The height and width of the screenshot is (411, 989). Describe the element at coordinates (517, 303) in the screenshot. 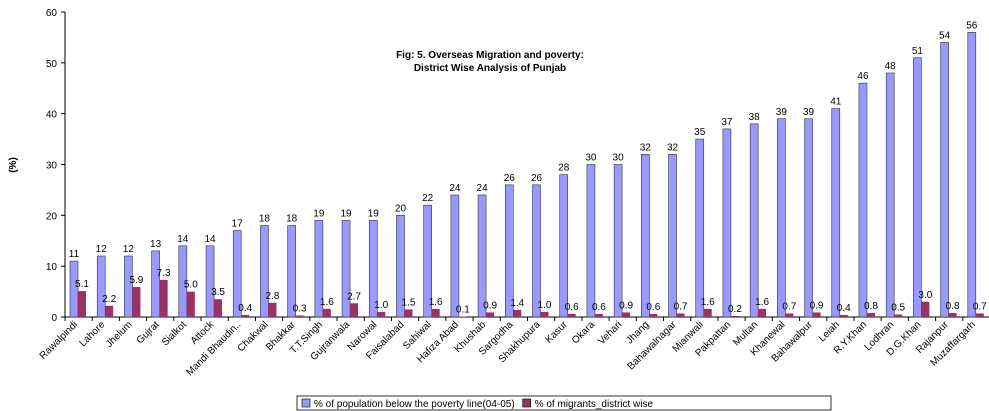

I see `data-label: 1.4` at that location.